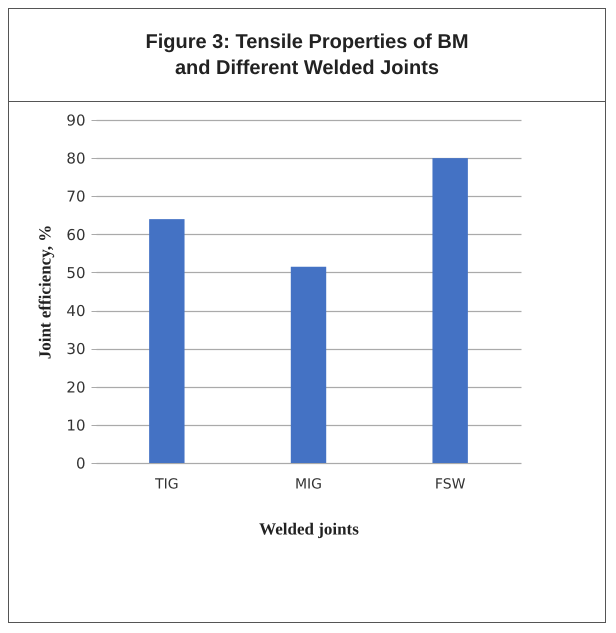 This screenshot has height=633, width=616. What do you see at coordinates (44, 292) in the screenshot?
I see `y-axis-title: Joint efficiency, %` at bounding box center [44, 292].